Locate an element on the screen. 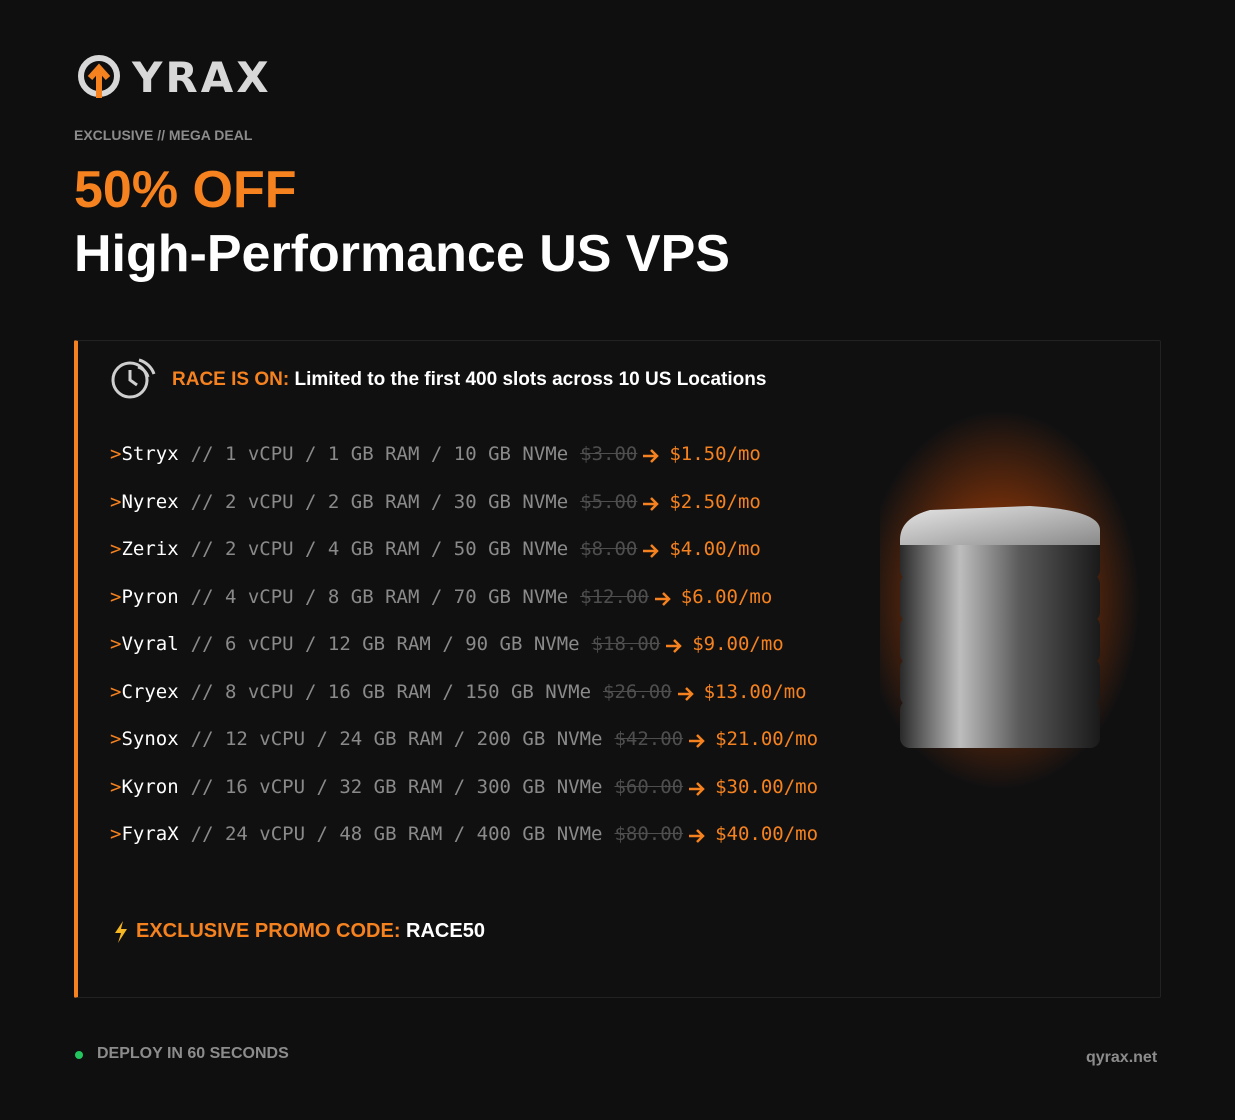 Image resolution: width=1235 pixels, height=1120 pixels. race-label: RACE IS ON: is located at coordinates (231, 379).